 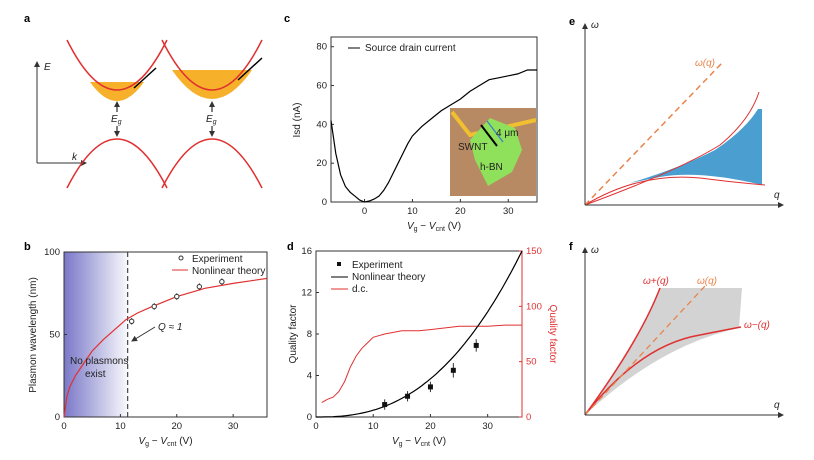 What do you see at coordinates (321, 47) in the screenshot?
I see `c-ytick-label: 80` at bounding box center [321, 47].